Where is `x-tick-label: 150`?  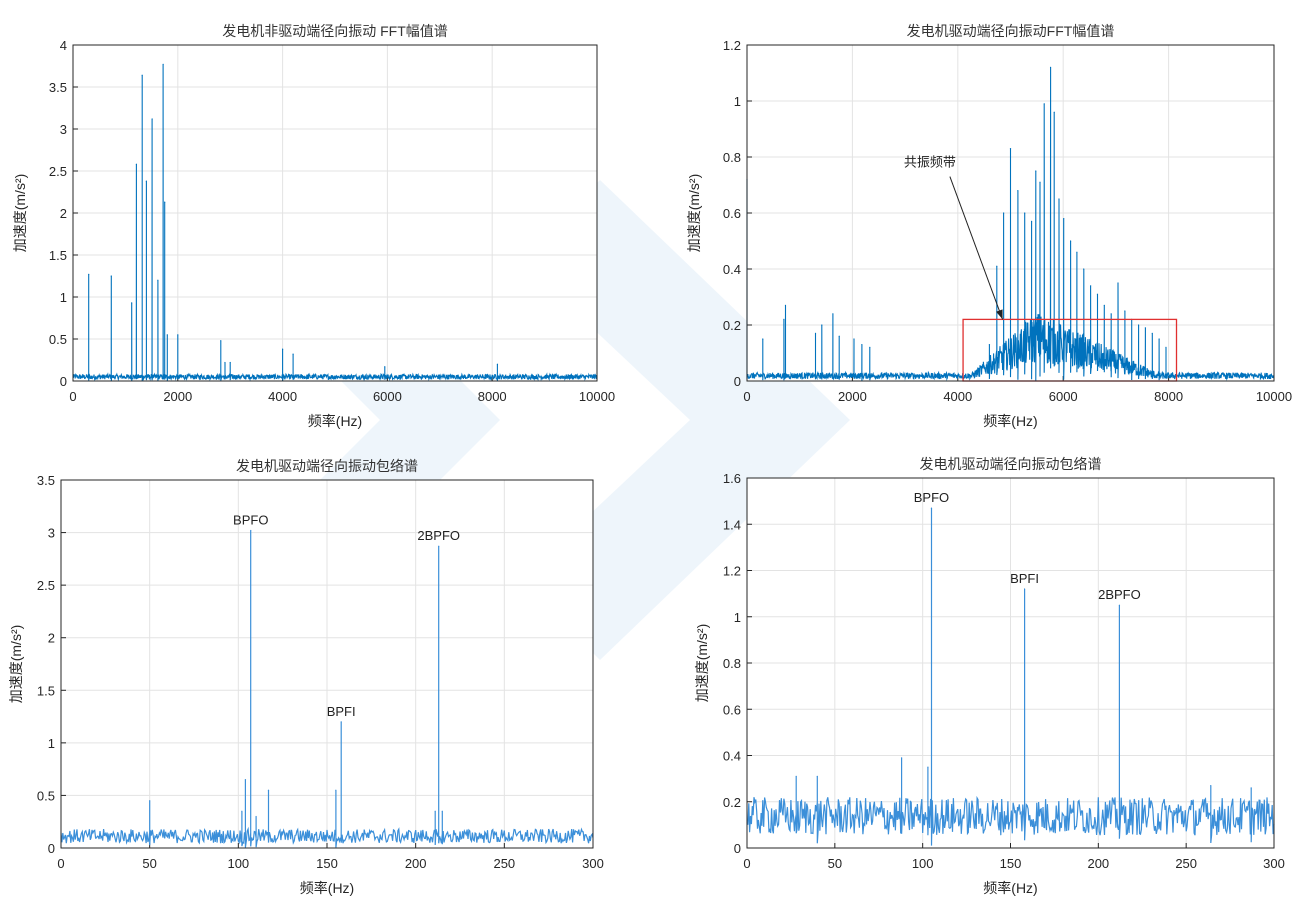
x-tick-label: 150 is located at coordinates (327, 863).